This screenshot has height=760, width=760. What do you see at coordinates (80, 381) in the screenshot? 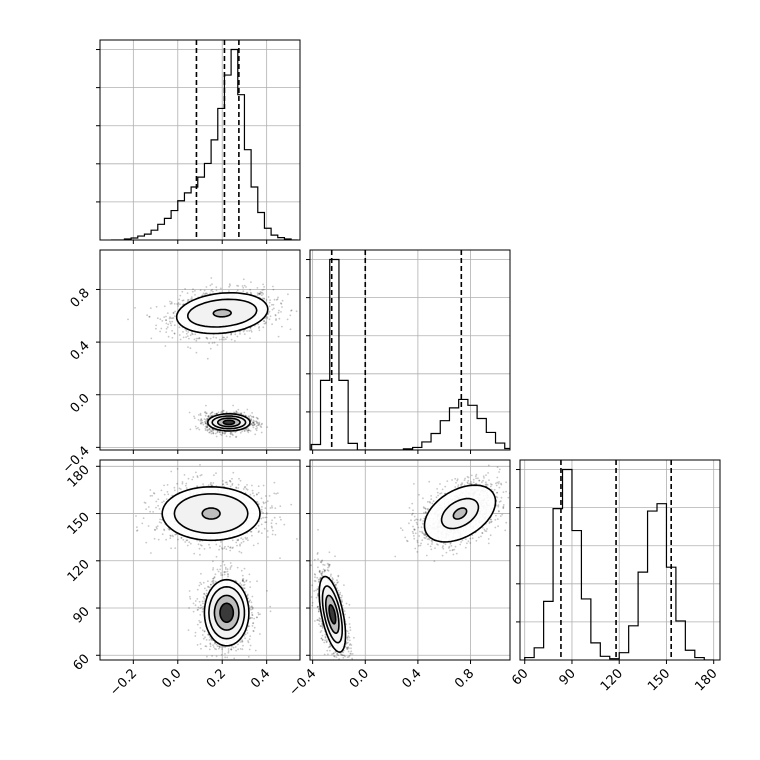
I see `y-axis-p2: −0.40.00.40.8` at bounding box center [80, 381].